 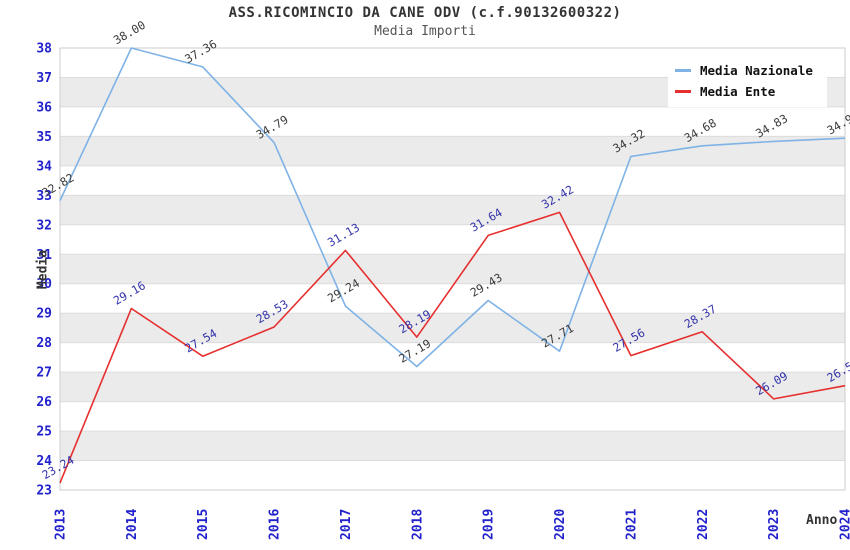 What do you see at coordinates (703, 524) in the screenshot?
I see `x-tick-label: 2022` at bounding box center [703, 524].